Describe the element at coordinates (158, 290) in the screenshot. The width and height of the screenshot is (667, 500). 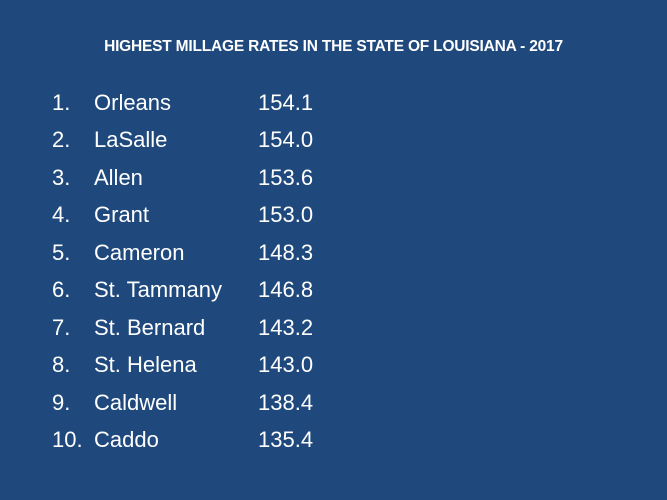
I see `parish-name: St. Tammany` at that location.